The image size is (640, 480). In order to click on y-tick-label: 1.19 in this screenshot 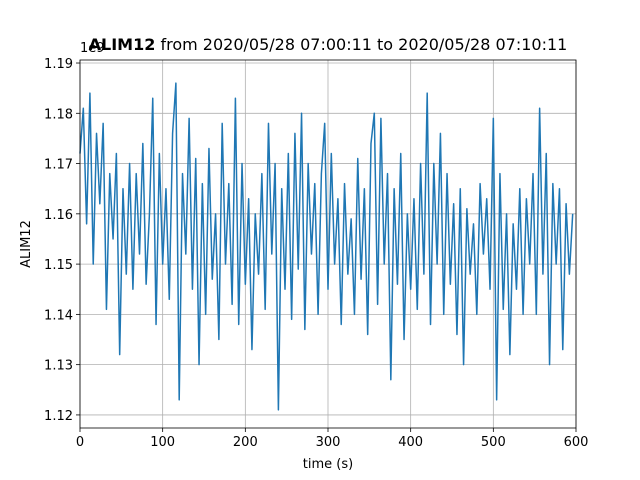, I will do `click(58, 64)`.